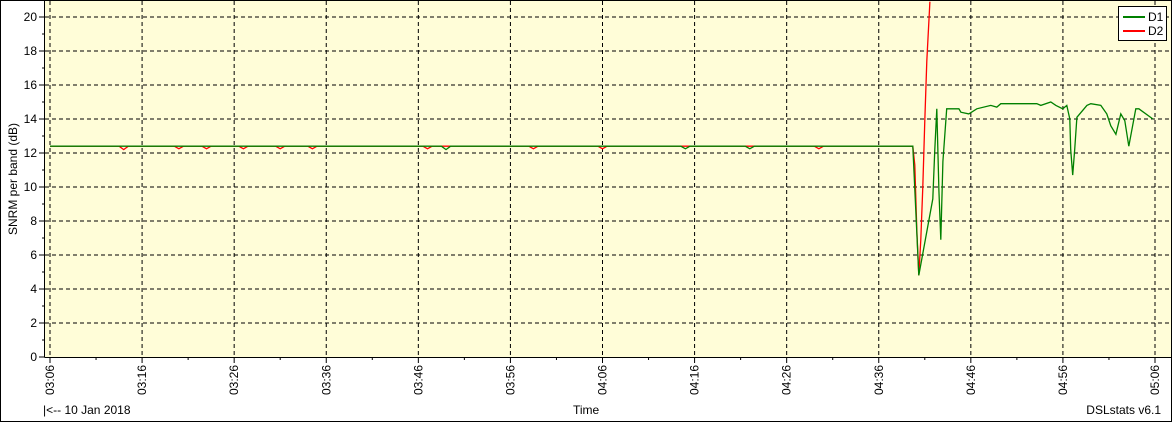 The height and width of the screenshot is (422, 1172). What do you see at coordinates (31, 17) in the screenshot?
I see `y-tick-label: 20` at bounding box center [31, 17].